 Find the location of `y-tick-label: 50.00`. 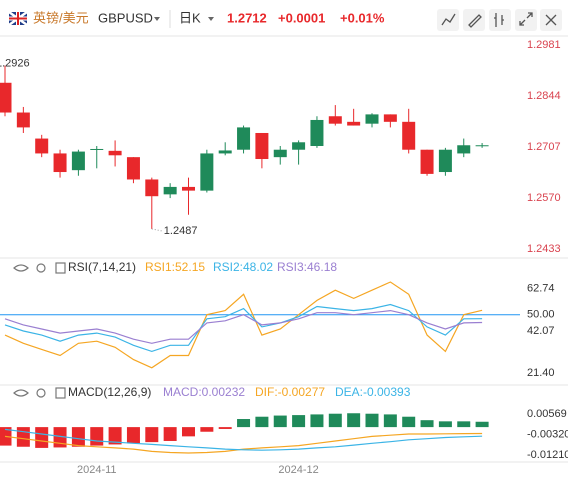

y-tick-label: 50.00 is located at coordinates (541, 315).